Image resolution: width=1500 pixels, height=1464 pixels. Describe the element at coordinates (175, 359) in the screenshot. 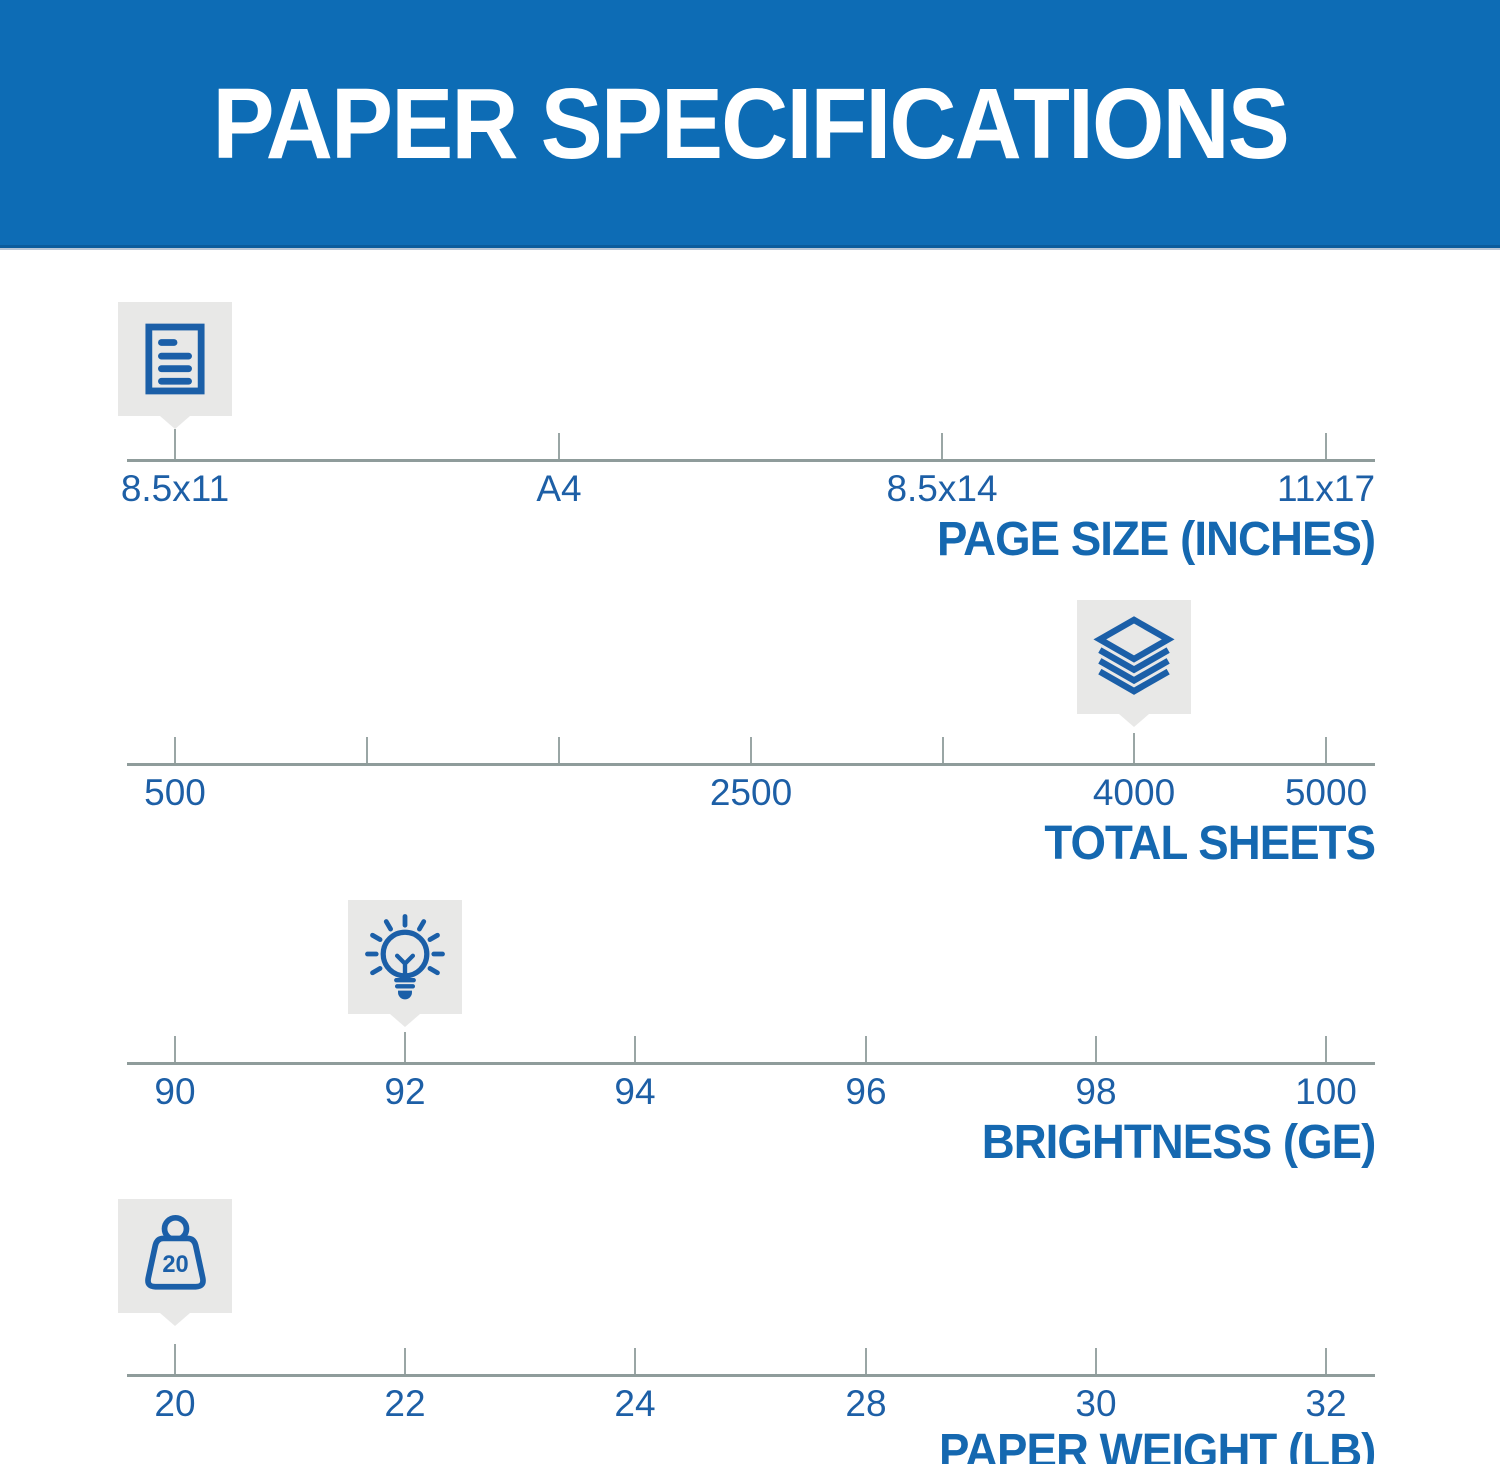

I see `document-icon` at that location.